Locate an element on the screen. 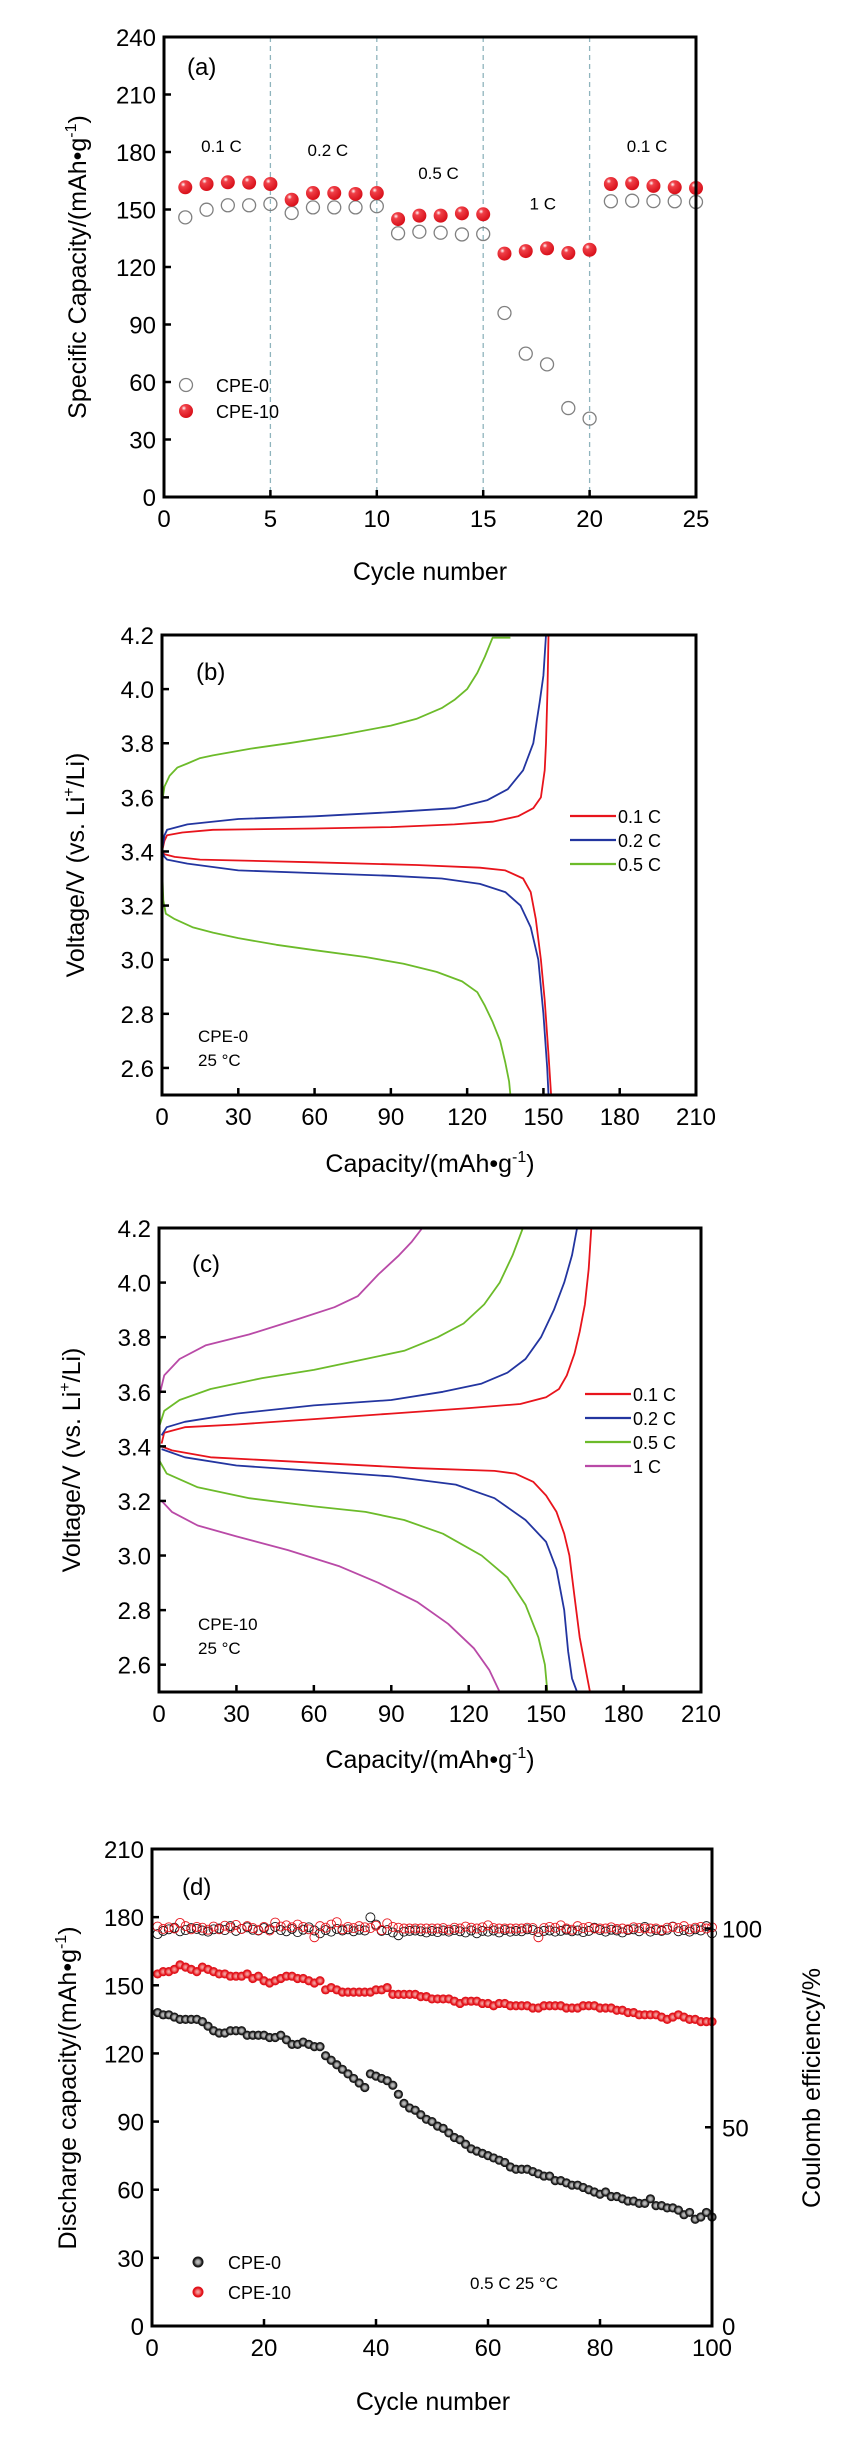 This screenshot has height=2440, width=852. panel-a-ylabel-end: ) is located at coordinates (78, 119).